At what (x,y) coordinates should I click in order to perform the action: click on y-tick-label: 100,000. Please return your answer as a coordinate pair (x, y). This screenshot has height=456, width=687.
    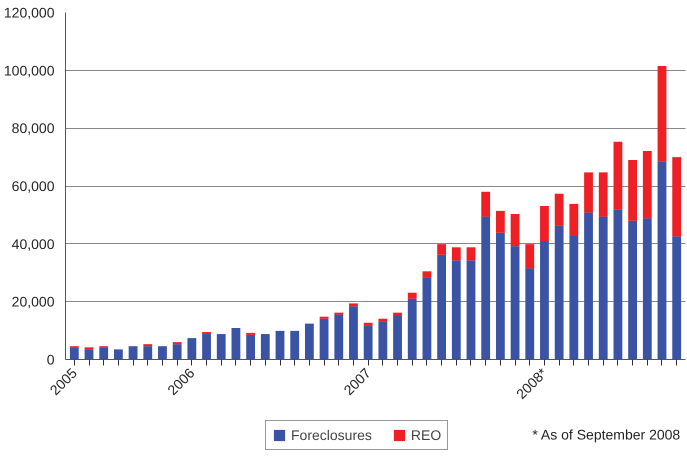
    Looking at the image, I should click on (29, 70).